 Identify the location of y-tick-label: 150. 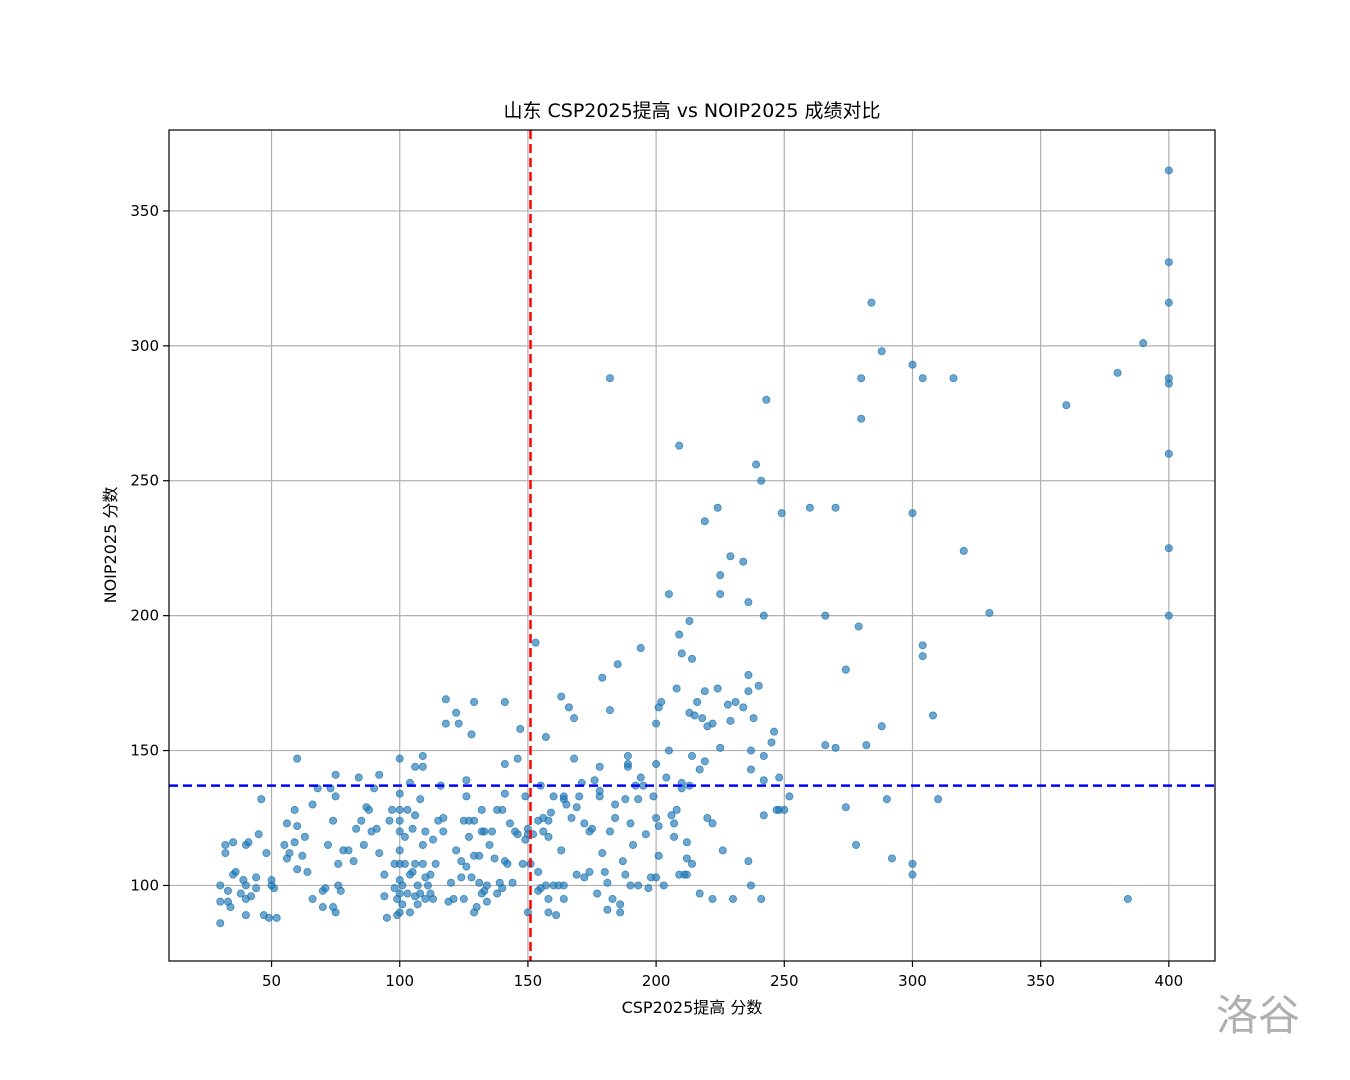
(144, 751).